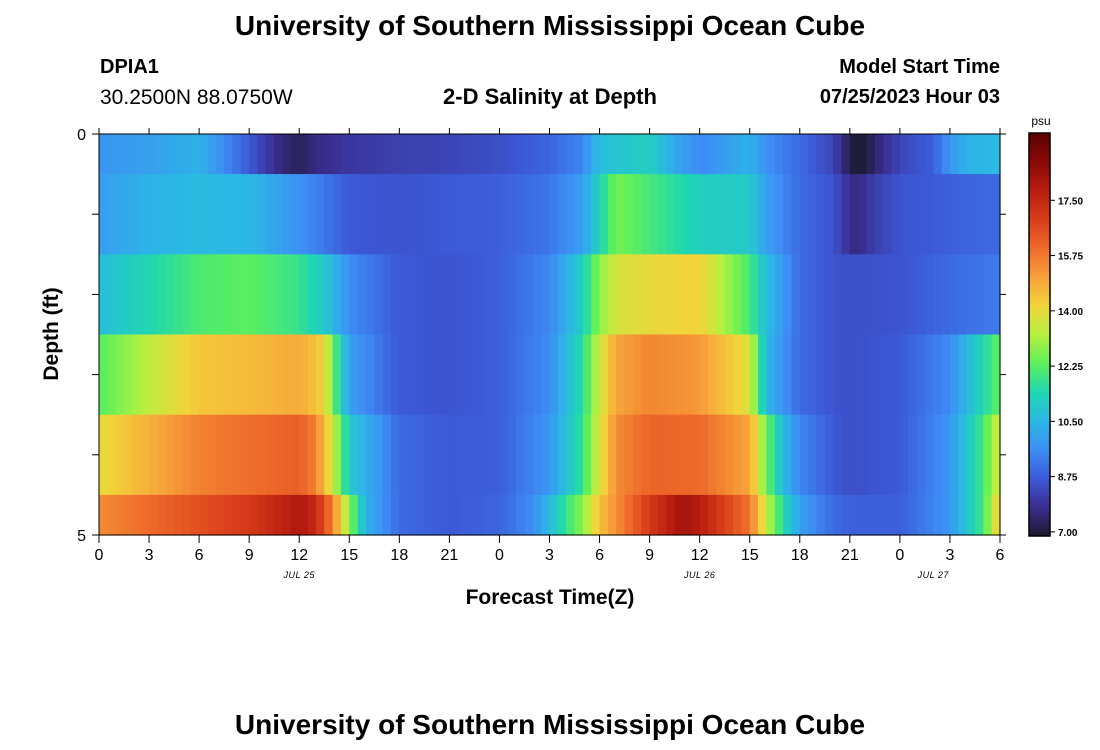 This screenshot has height=750, width=1100. Describe the element at coordinates (750, 555) in the screenshot. I see `x-tick-label: 15` at that location.